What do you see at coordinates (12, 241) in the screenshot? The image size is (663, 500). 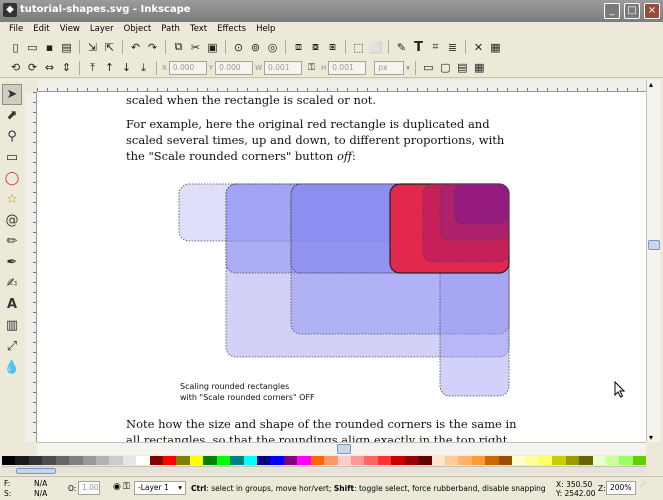 I see `pencil-tool-icon: ✏` at bounding box center [12, 241].